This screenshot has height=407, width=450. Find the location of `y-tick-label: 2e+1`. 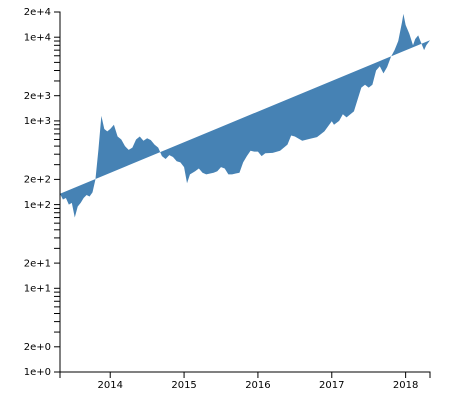

y-tick-label: 2e+1 is located at coordinates (37, 263).